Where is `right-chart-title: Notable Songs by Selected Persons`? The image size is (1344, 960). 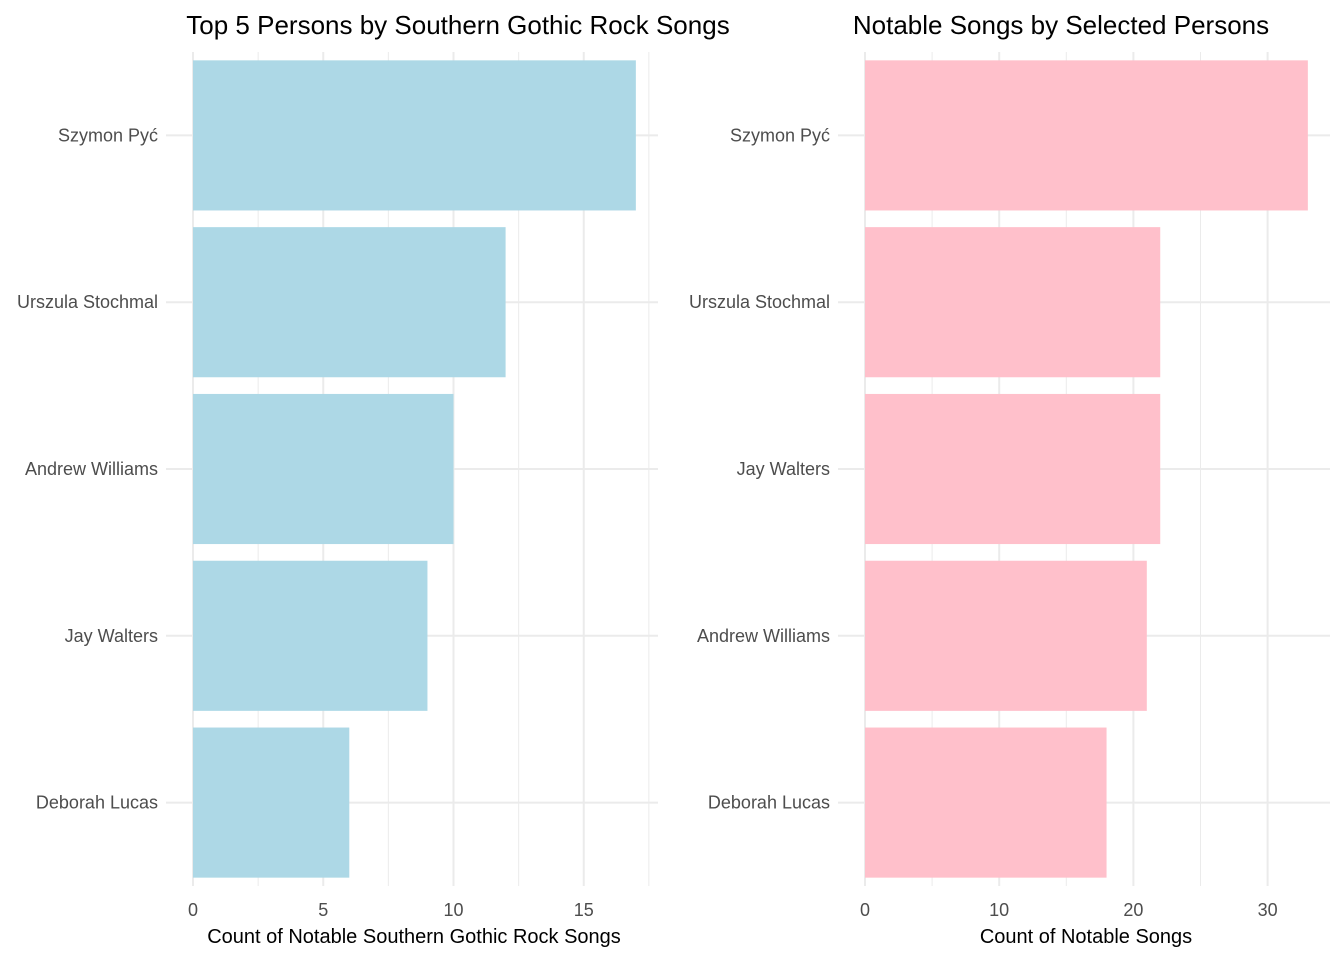 right-chart-title: Notable Songs by Selected Persons is located at coordinates (1061, 25).